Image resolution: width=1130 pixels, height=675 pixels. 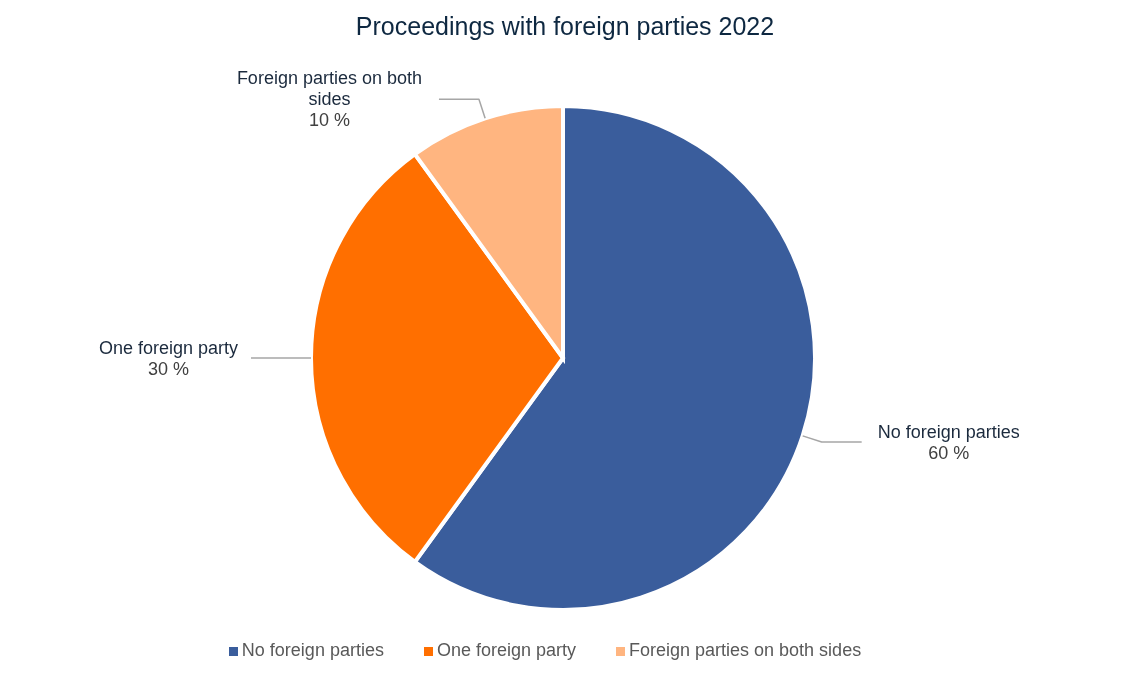 What do you see at coordinates (949, 452) in the screenshot?
I see `data-label: 60 %` at bounding box center [949, 452].